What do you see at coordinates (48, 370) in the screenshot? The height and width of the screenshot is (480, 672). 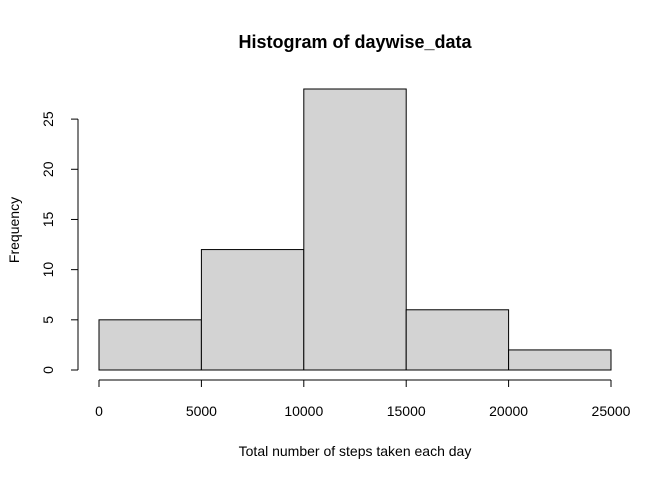 I see `y-tick-label-1: 0` at bounding box center [48, 370].